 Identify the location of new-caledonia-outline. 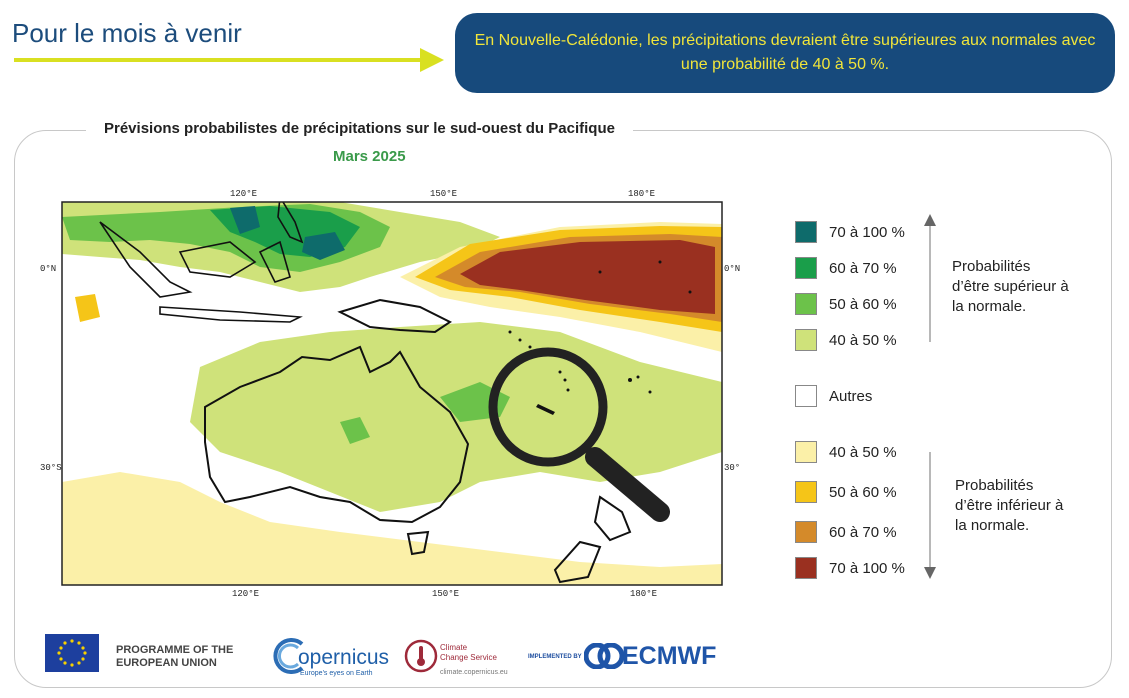
(545, 409).